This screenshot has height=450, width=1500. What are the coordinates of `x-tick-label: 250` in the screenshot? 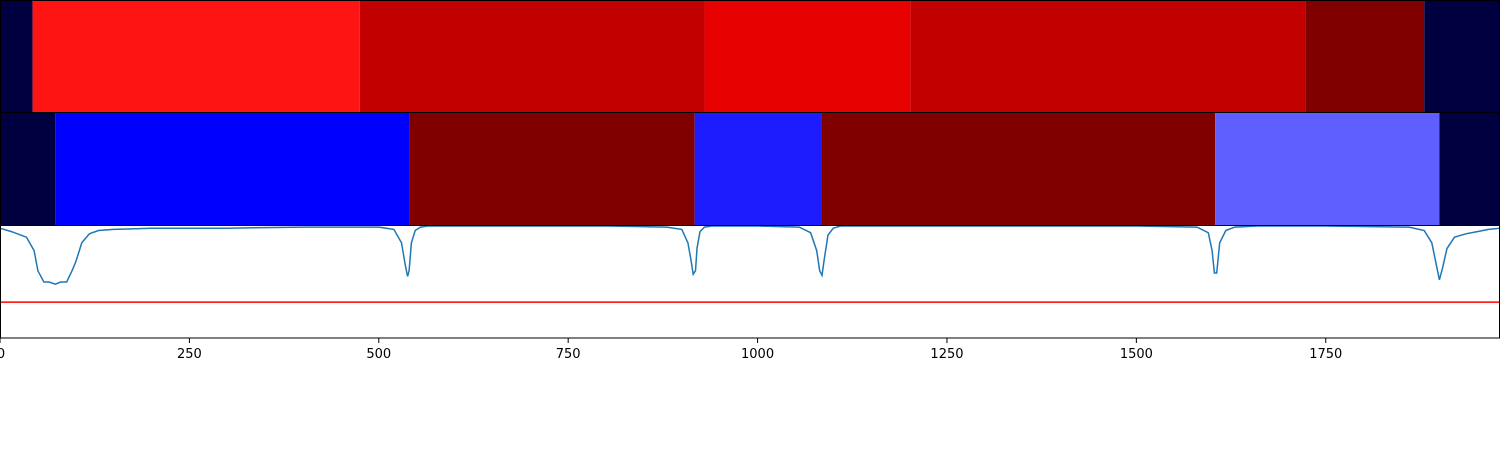 It's located at (189, 354).